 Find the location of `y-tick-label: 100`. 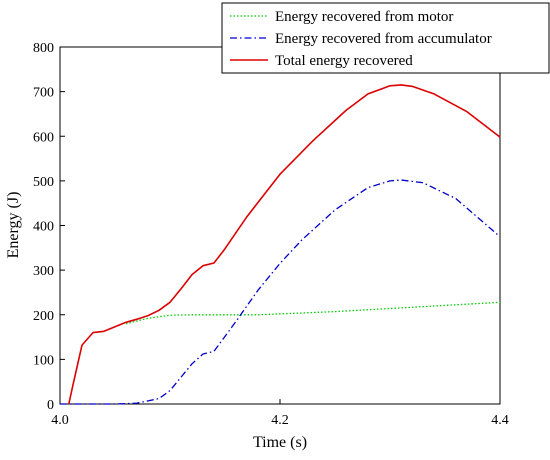

y-tick-label: 100 is located at coordinates (43, 360).